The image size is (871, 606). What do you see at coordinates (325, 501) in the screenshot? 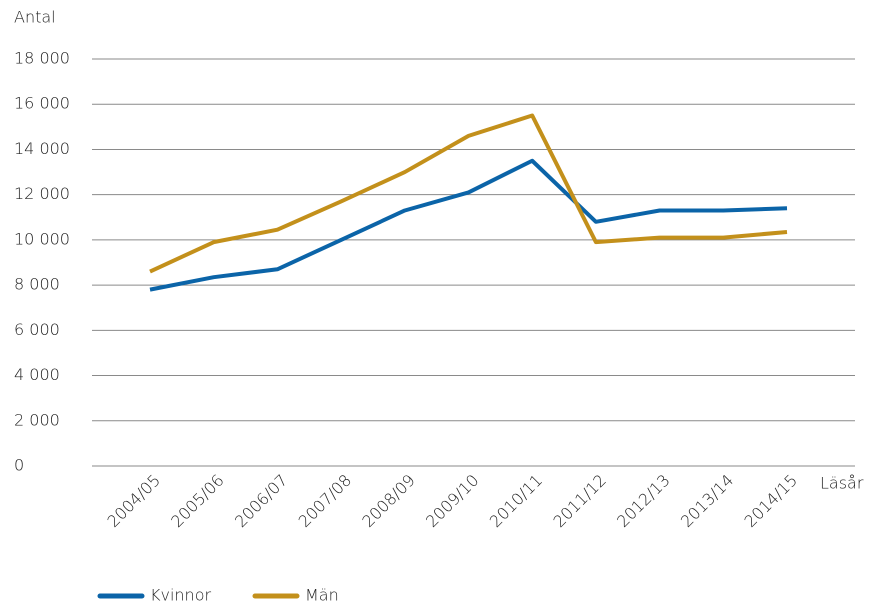
I see `x-tick-label: 2007/08` at bounding box center [325, 501].